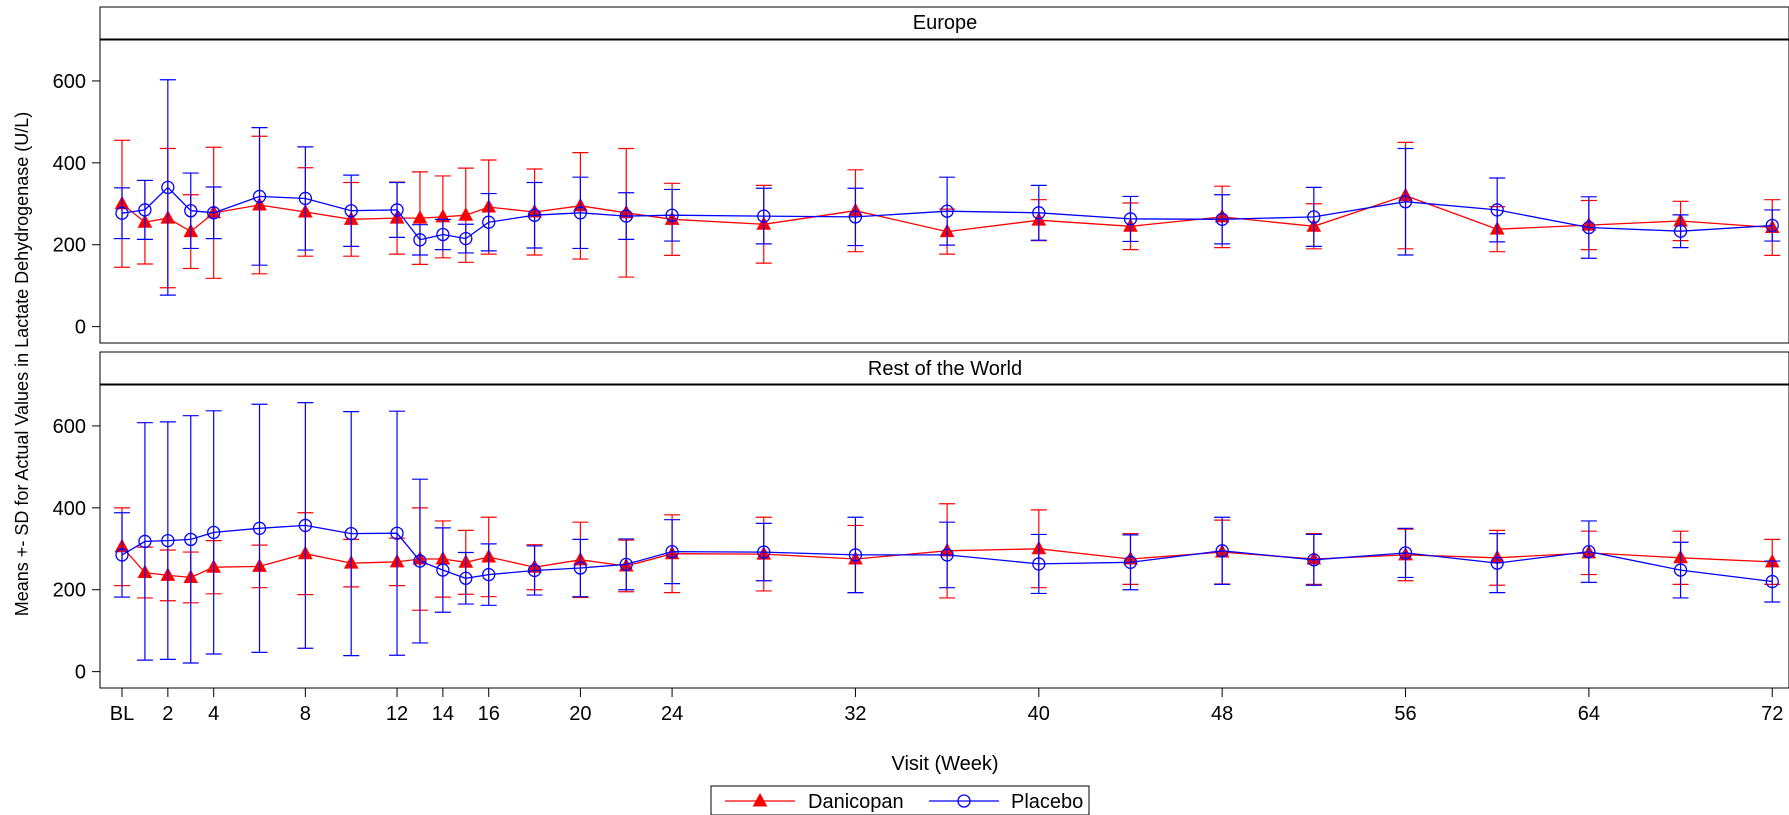  What do you see at coordinates (489, 714) in the screenshot?
I see `x-tick-label: 16` at bounding box center [489, 714].